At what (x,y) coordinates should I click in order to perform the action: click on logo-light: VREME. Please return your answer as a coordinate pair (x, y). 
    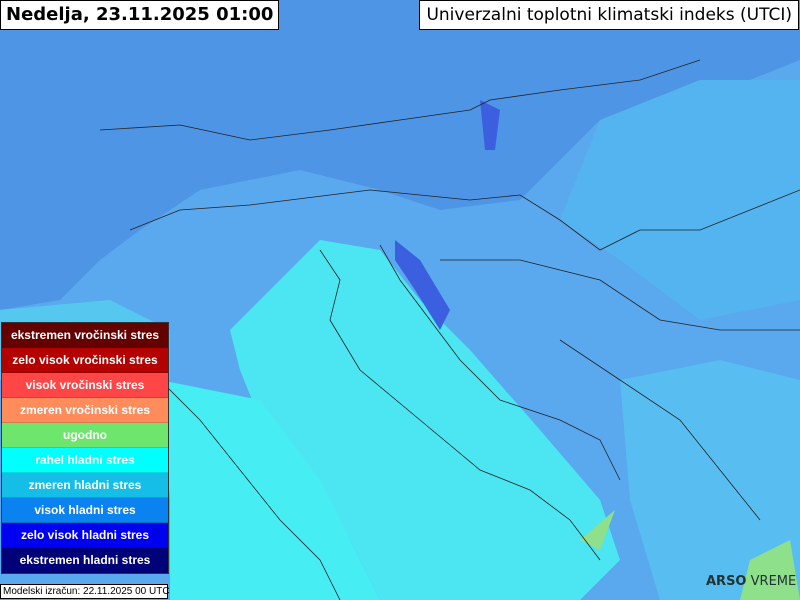
    Looking at the image, I should click on (773, 581).